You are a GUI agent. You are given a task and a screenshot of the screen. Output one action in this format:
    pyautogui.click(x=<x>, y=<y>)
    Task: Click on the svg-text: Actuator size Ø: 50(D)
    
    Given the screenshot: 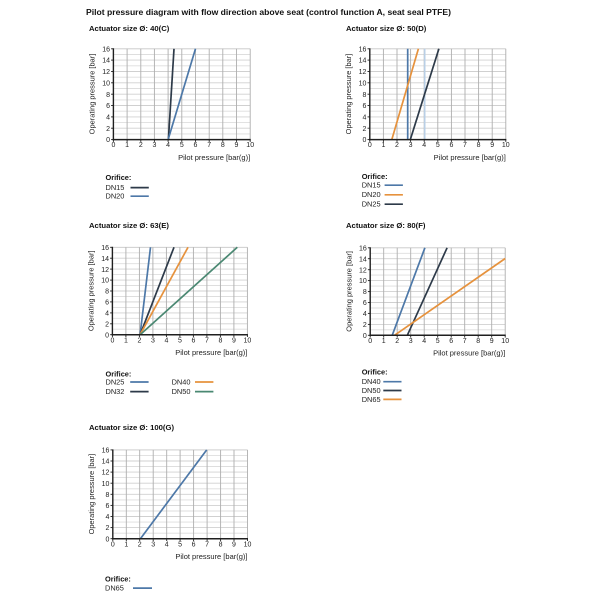 What is the action you would take?
    pyautogui.click(x=386, y=28)
    